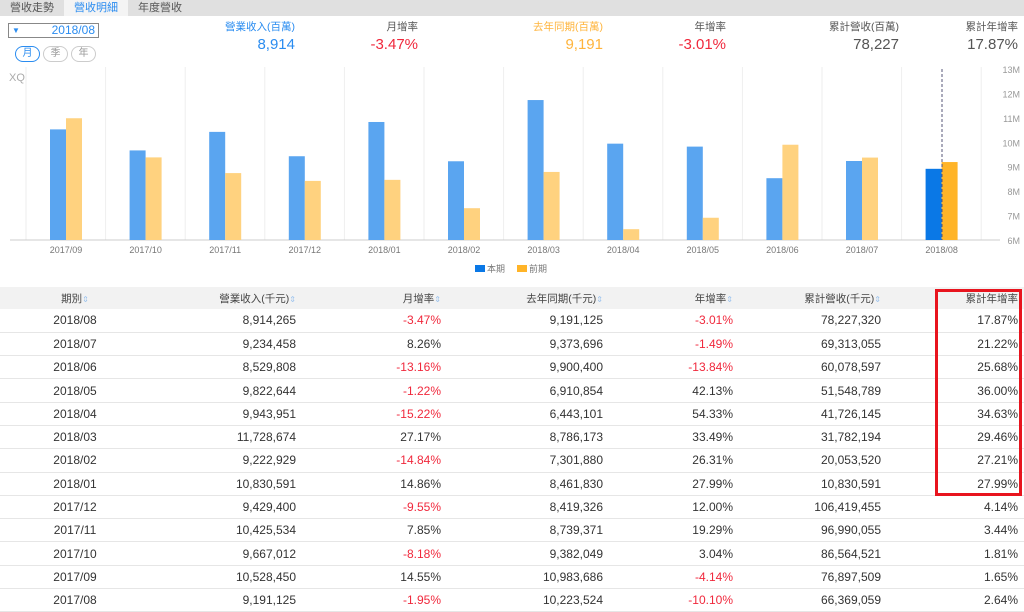 This screenshot has width=1024, height=612. Describe the element at coordinates (480, 268) in the screenshot. I see `legend-swatch` at that location.